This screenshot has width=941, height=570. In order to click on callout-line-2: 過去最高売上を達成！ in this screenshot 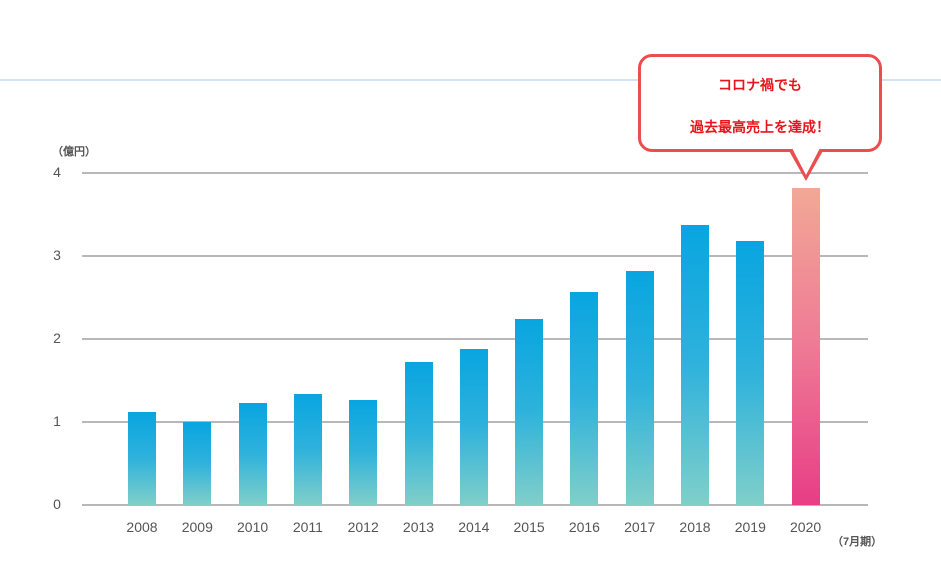, I will do `click(760, 127)`.